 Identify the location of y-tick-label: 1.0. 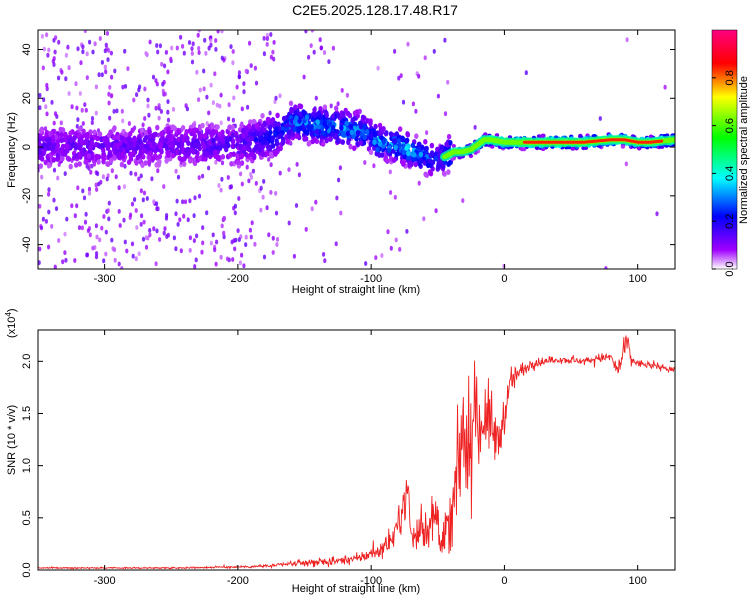
(27, 465).